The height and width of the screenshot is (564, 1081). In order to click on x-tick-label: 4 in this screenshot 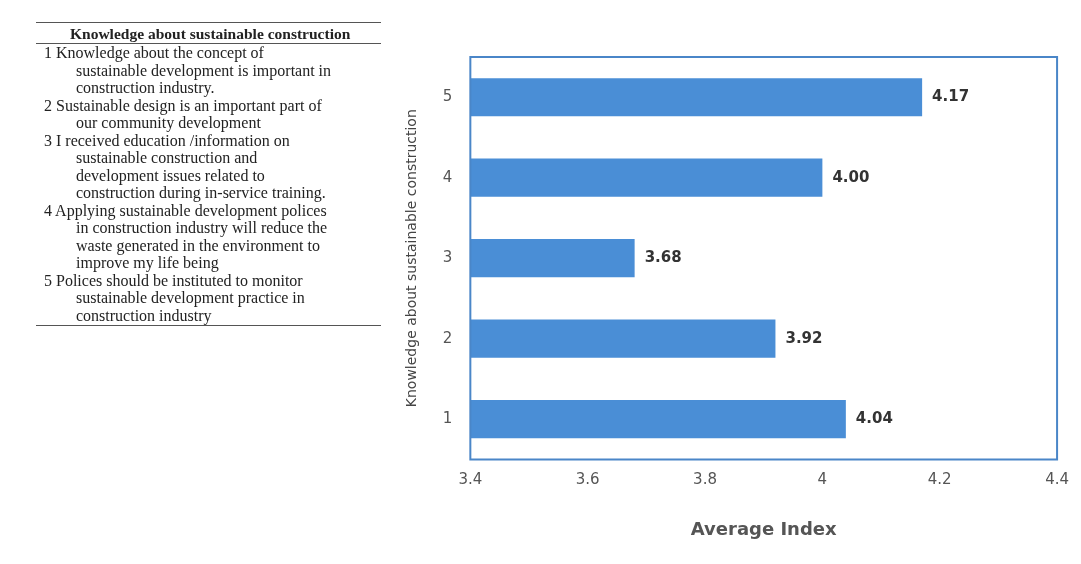, I will do `click(822, 479)`.